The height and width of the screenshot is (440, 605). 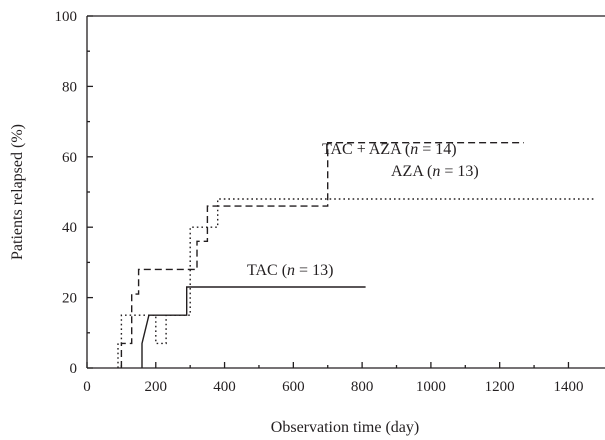 What do you see at coordinates (66, 17) in the screenshot?
I see `y-tick-label: 100` at bounding box center [66, 17].